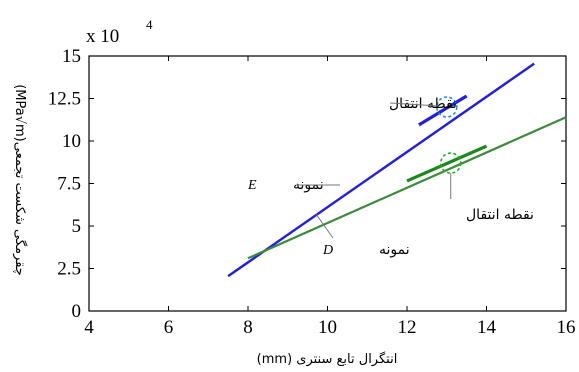 The height and width of the screenshot is (372, 579). I want to click on series-d-leader, so click(324, 226).